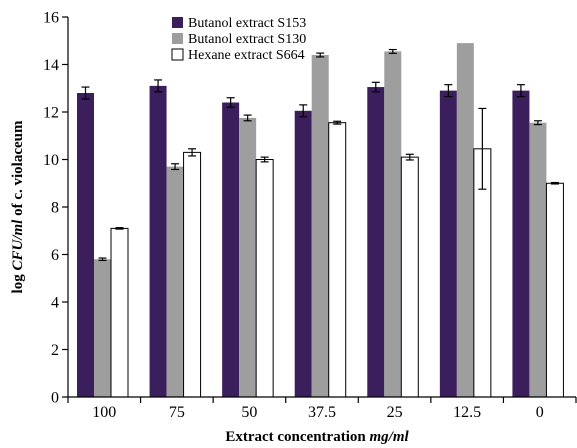 The height and width of the screenshot is (448, 577). I want to click on x-axis-label-unit: mg/ml, so click(389, 437).